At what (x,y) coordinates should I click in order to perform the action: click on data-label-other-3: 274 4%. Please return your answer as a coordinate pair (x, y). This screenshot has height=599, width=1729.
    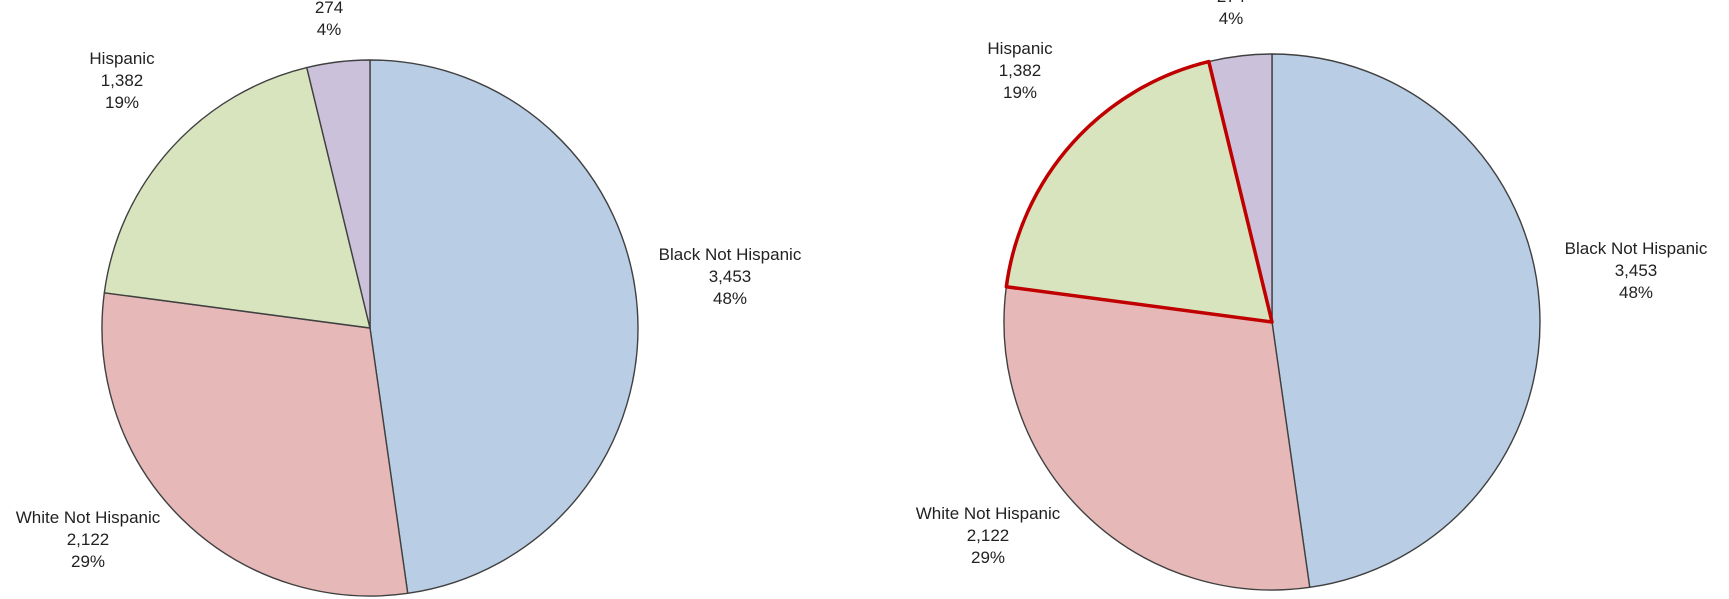
    Looking at the image, I should click on (1231, 14).